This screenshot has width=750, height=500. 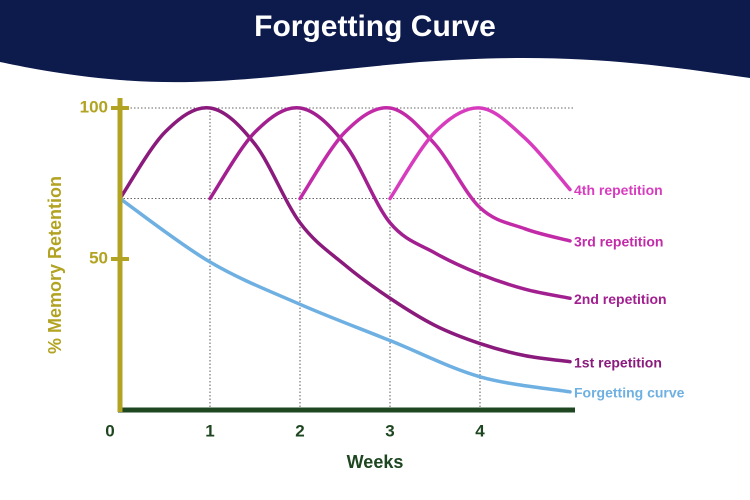 What do you see at coordinates (620, 299) in the screenshot?
I see `series-label: 2nd repetition` at bounding box center [620, 299].